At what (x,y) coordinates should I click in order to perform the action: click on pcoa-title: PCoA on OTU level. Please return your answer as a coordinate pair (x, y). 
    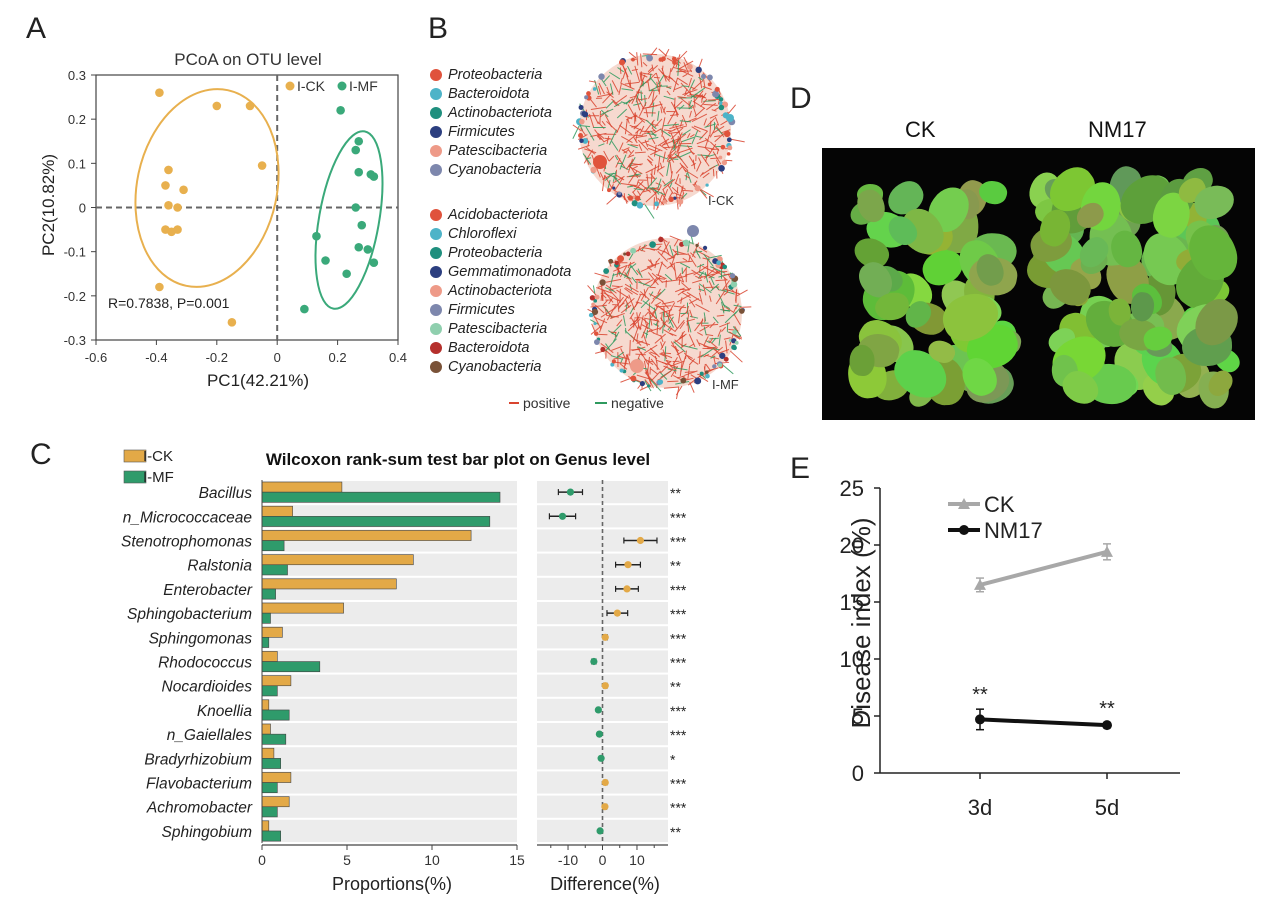
    Looking at the image, I should click on (247, 59).